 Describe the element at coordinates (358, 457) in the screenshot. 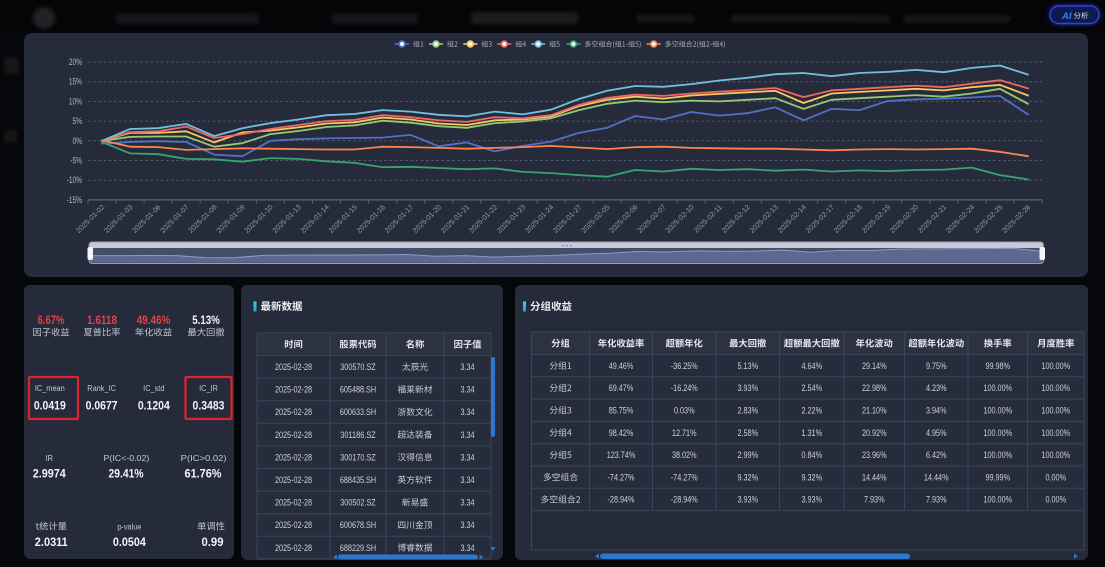

I see `svg-text: 300170.SZ` at that location.